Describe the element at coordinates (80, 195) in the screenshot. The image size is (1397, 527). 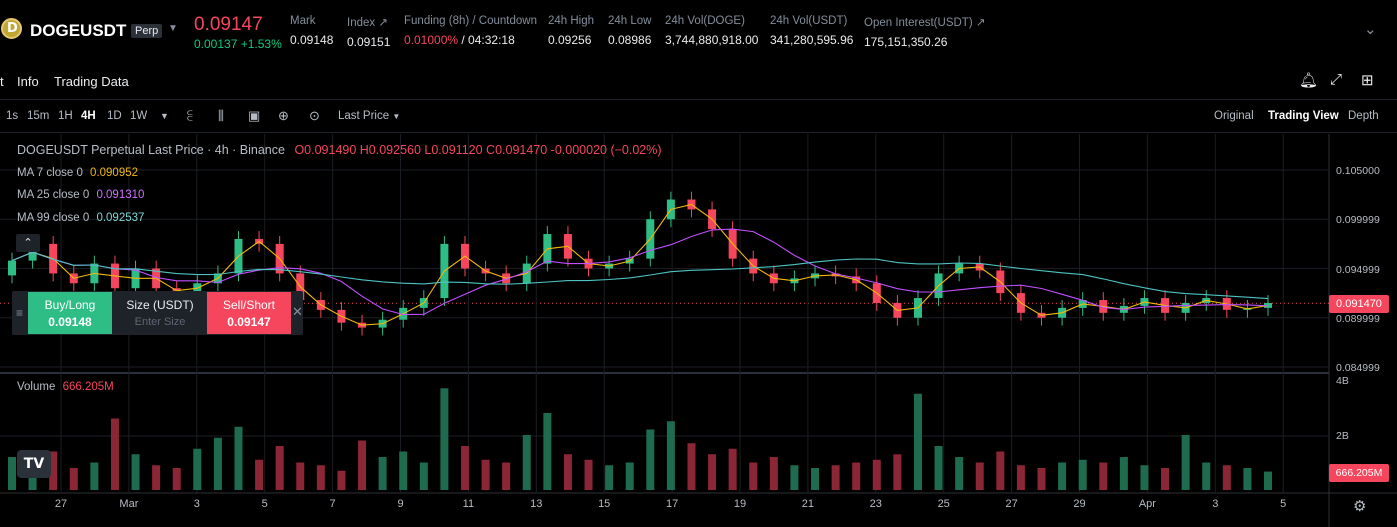
I see `ma25-legend: MA 25 close 0 0.091310` at that location.